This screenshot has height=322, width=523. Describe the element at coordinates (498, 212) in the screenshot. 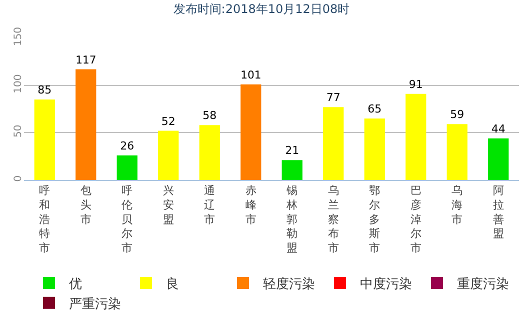

I see `x-tick-label: 阿拉善盟` at that location.